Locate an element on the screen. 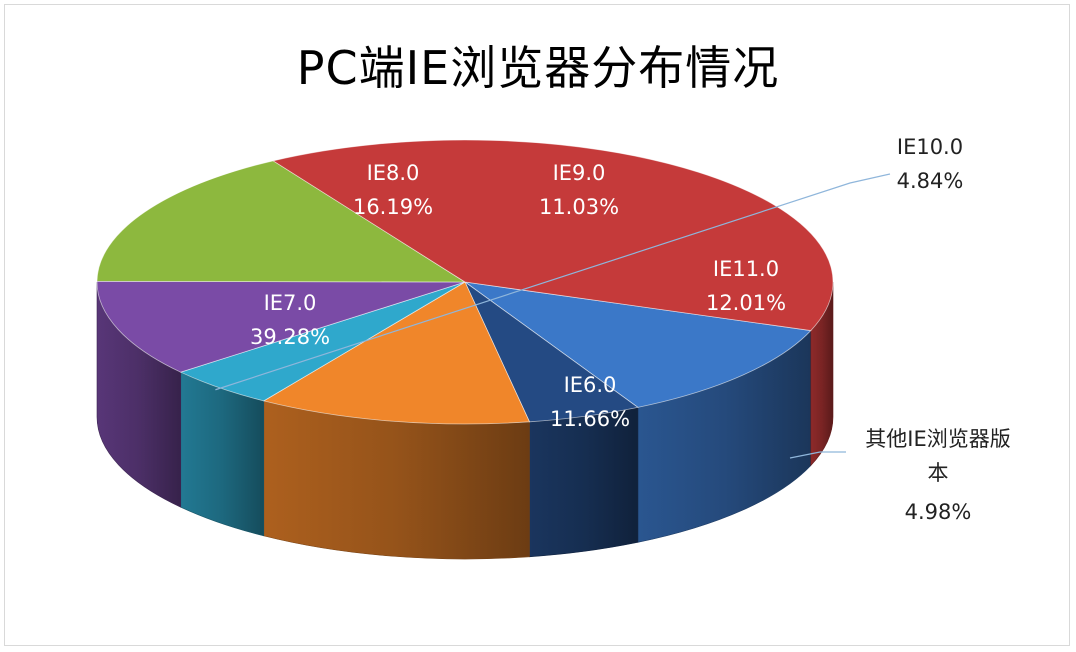 The width and height of the screenshot is (1076, 652). label-name-1-0: 其他IE浏览器版 is located at coordinates (937, 439).